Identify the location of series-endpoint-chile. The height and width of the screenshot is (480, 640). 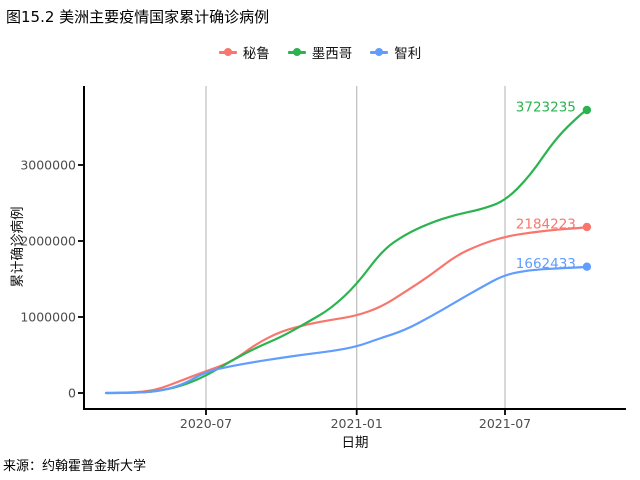
(587, 266).